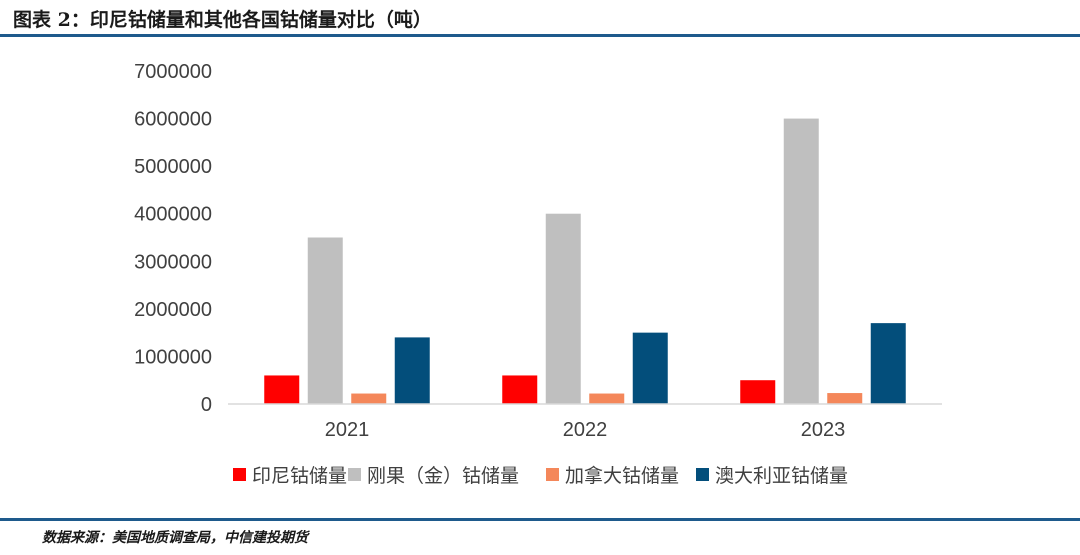 Image resolution: width=1080 pixels, height=555 pixels. Describe the element at coordinates (347, 430) in the screenshot. I see `x-tick-label: 2021` at that location.